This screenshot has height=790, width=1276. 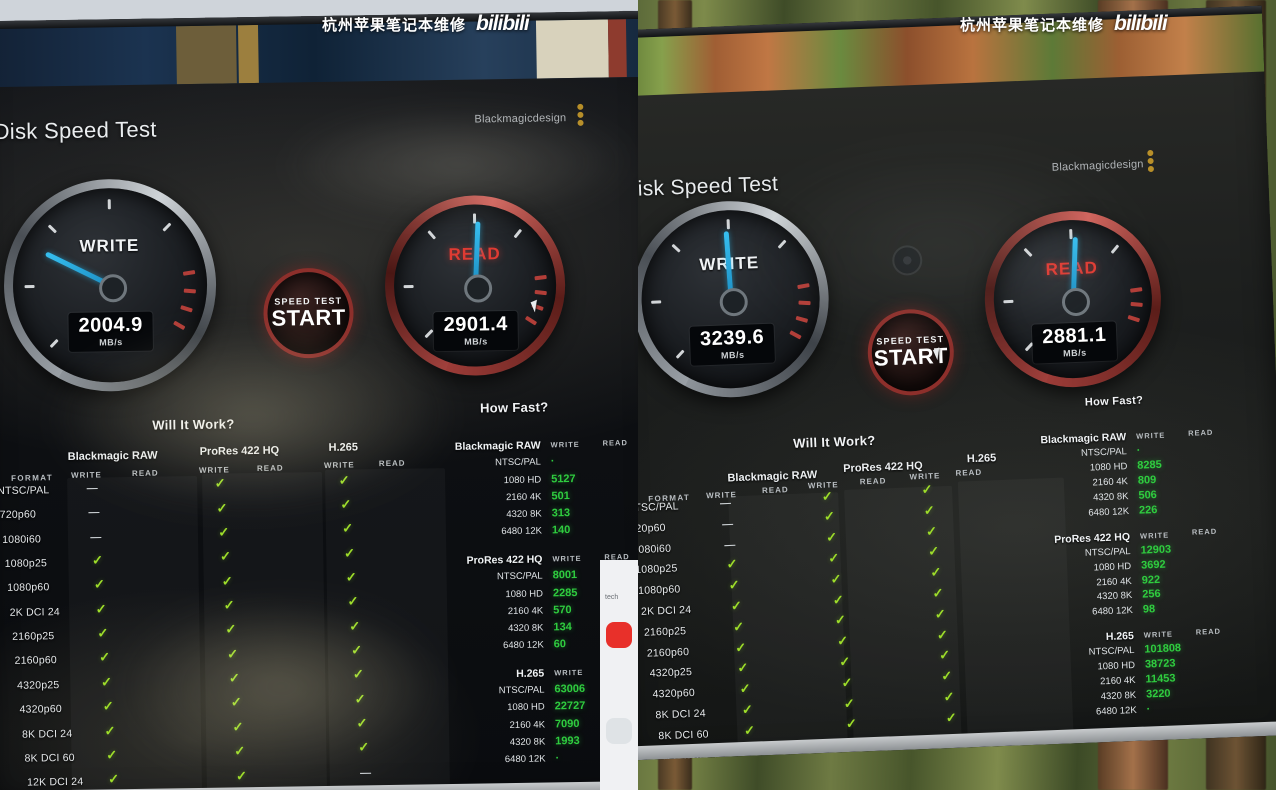 What do you see at coordinates (563, 478) in the screenshot?
I see `how-fast-write-value: 5127` at bounding box center [563, 478].